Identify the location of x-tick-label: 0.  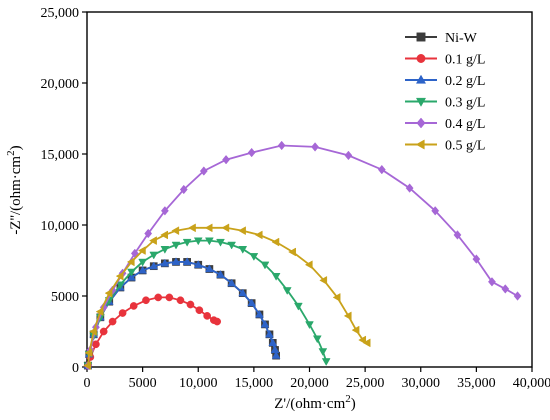
(87, 383).